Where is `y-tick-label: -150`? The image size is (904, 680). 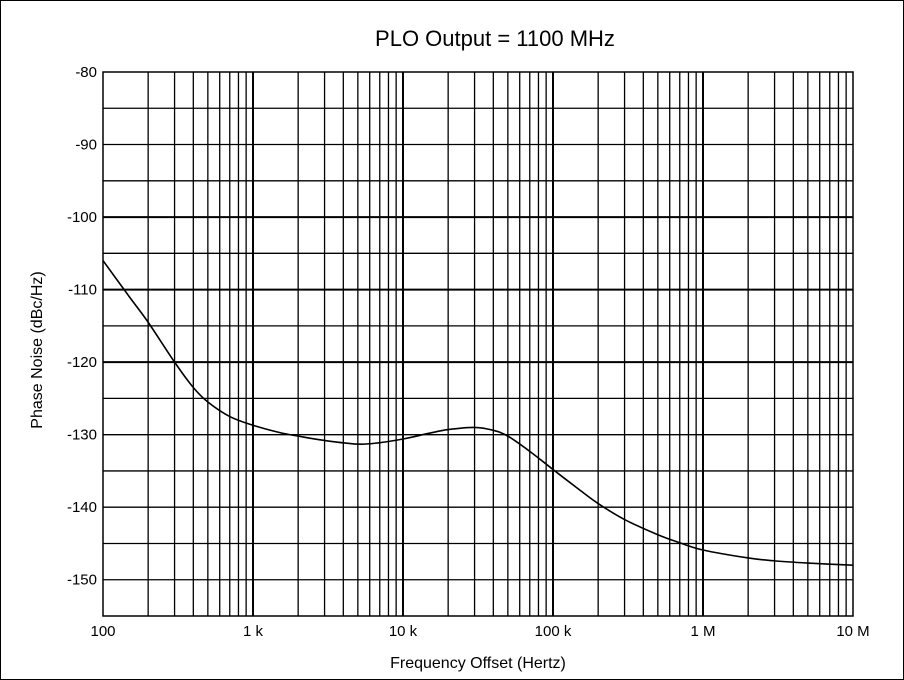 y-tick-label: -150 is located at coordinates (82, 580).